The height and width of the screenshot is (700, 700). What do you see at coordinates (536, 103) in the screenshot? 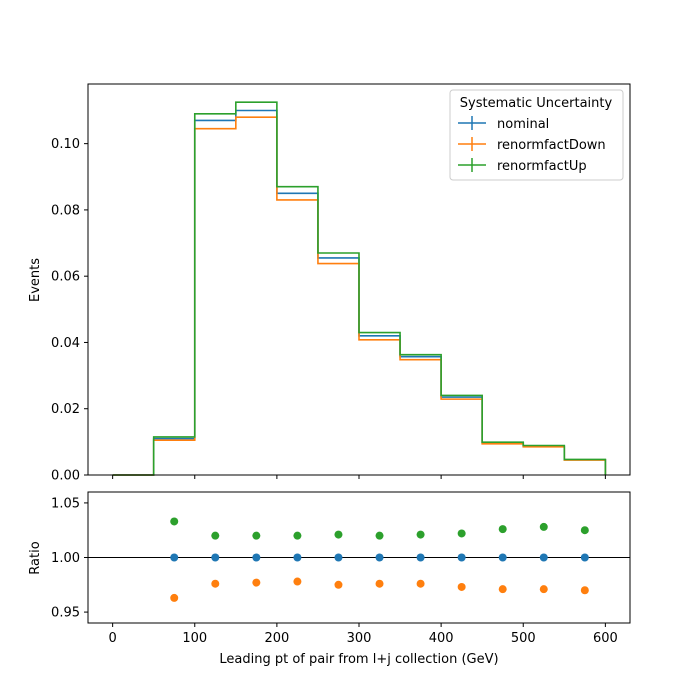
I see `legend-title: Systematic Uncertainty` at bounding box center [536, 103].